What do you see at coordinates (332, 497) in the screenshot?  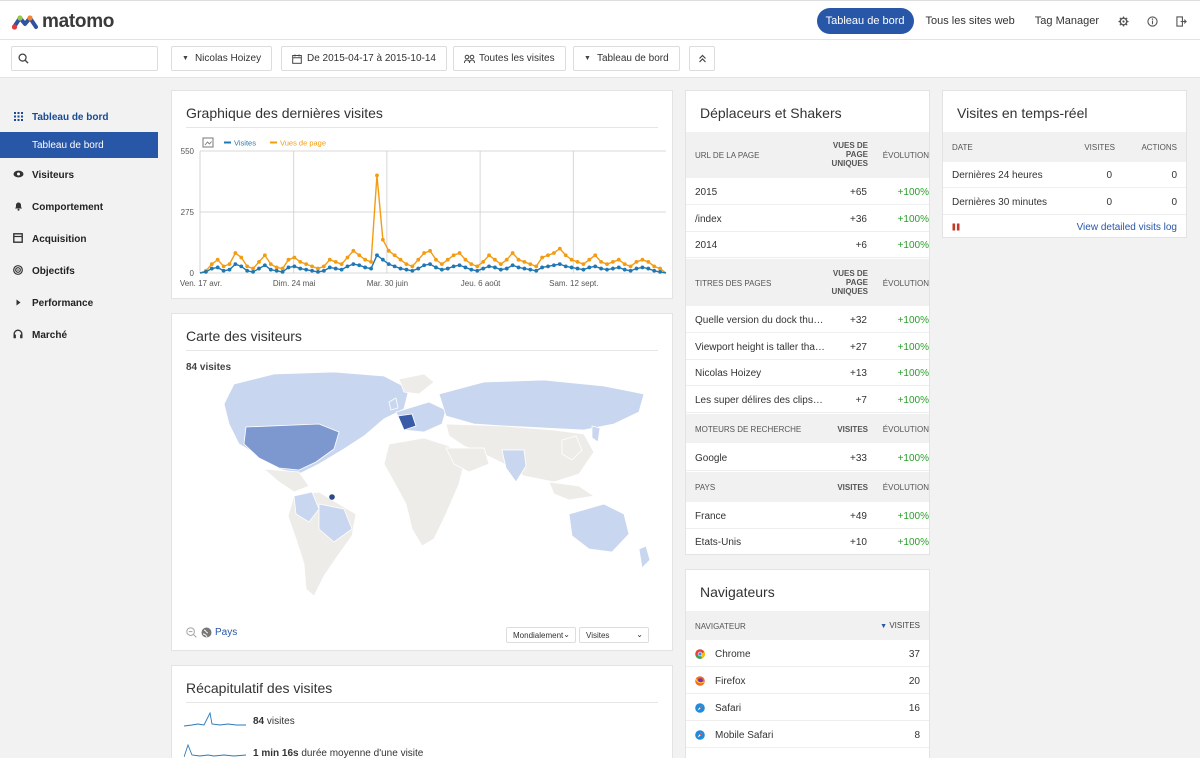 I see `map-region-guyane` at bounding box center [332, 497].